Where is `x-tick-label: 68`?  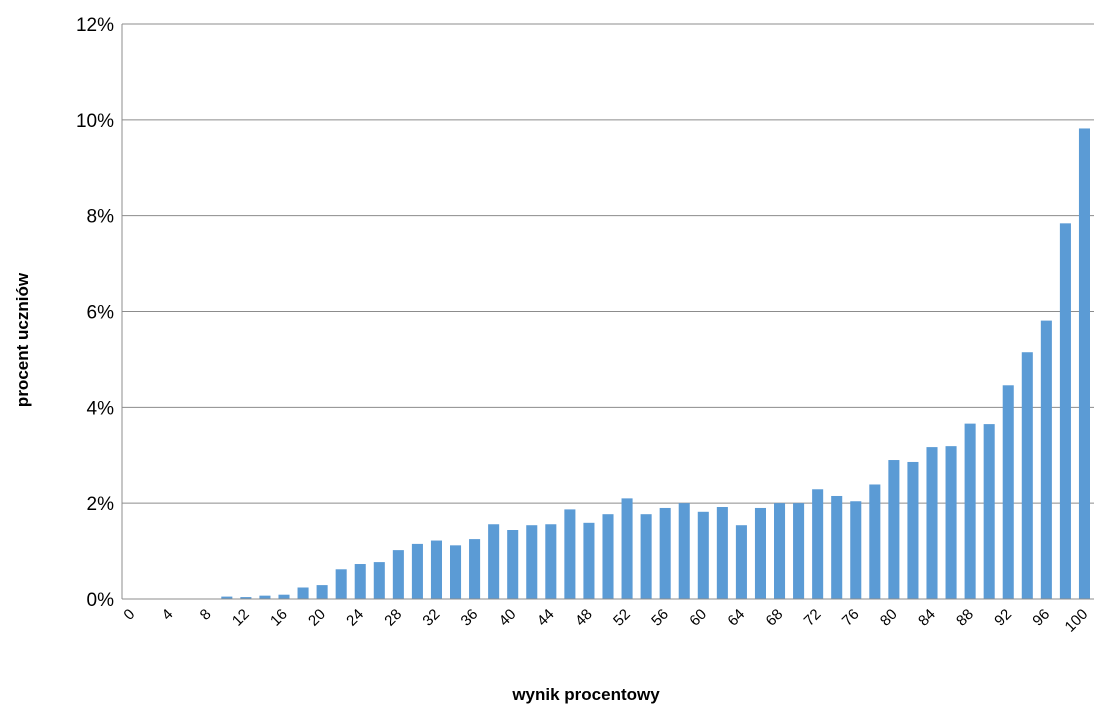
x-tick-label: 68 is located at coordinates (775, 618).